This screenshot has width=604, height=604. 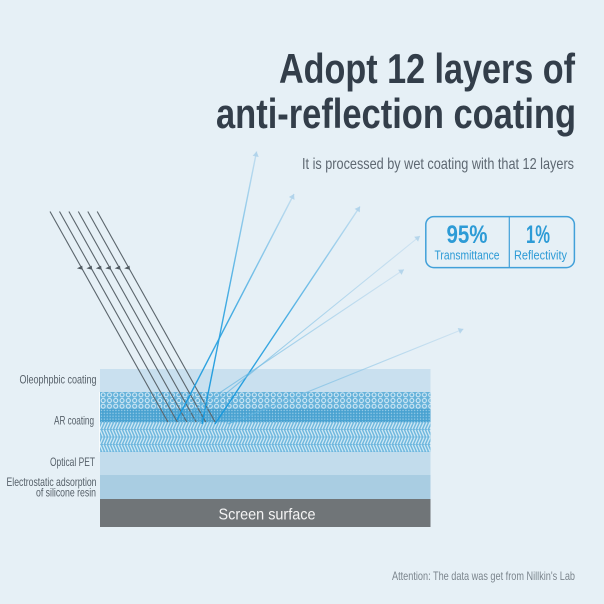 What do you see at coordinates (467, 255) in the screenshot?
I see `svg-text: Transmittance` at bounding box center [467, 255].